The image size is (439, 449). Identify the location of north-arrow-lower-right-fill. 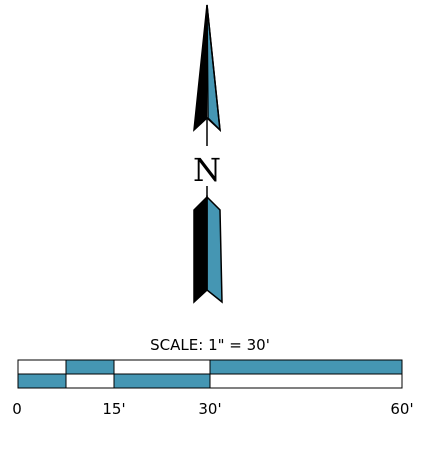
(214, 249).